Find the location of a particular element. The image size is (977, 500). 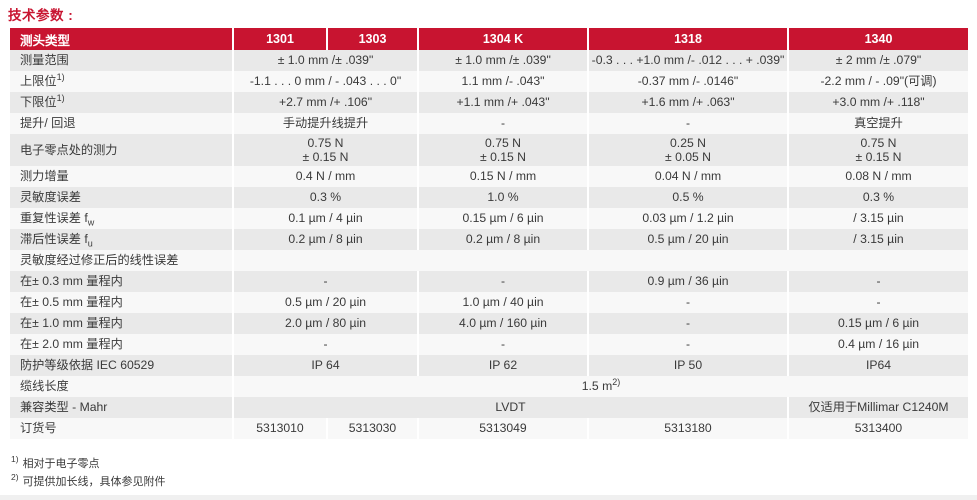

cell-1301-1303: 手动提升线提升 is located at coordinates (325, 123).